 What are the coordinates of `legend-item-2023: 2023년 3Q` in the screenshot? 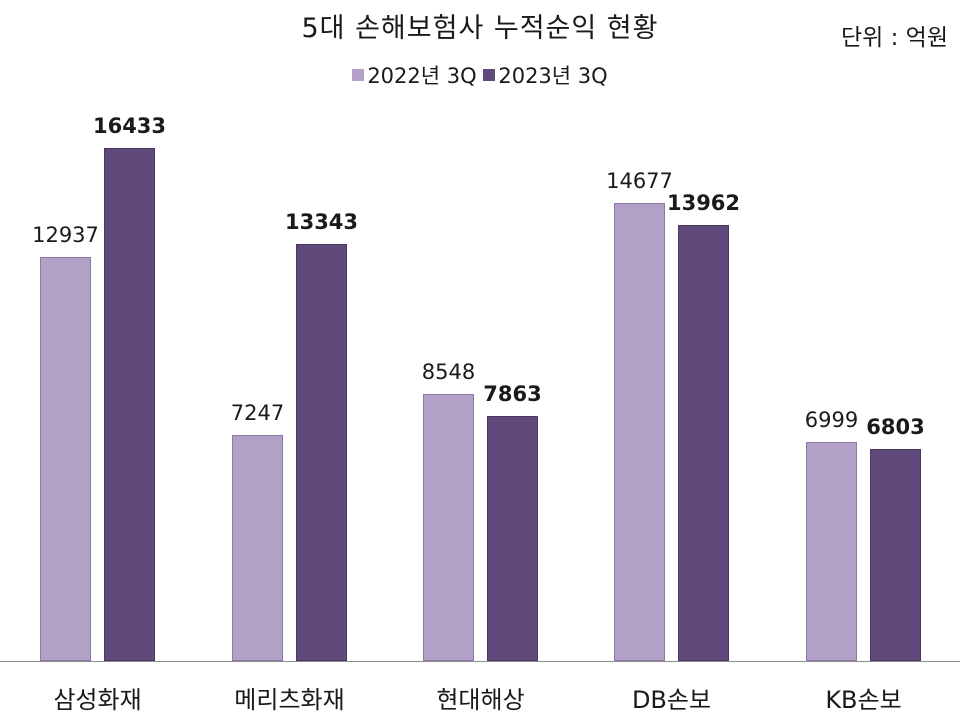 It's located at (545, 75).